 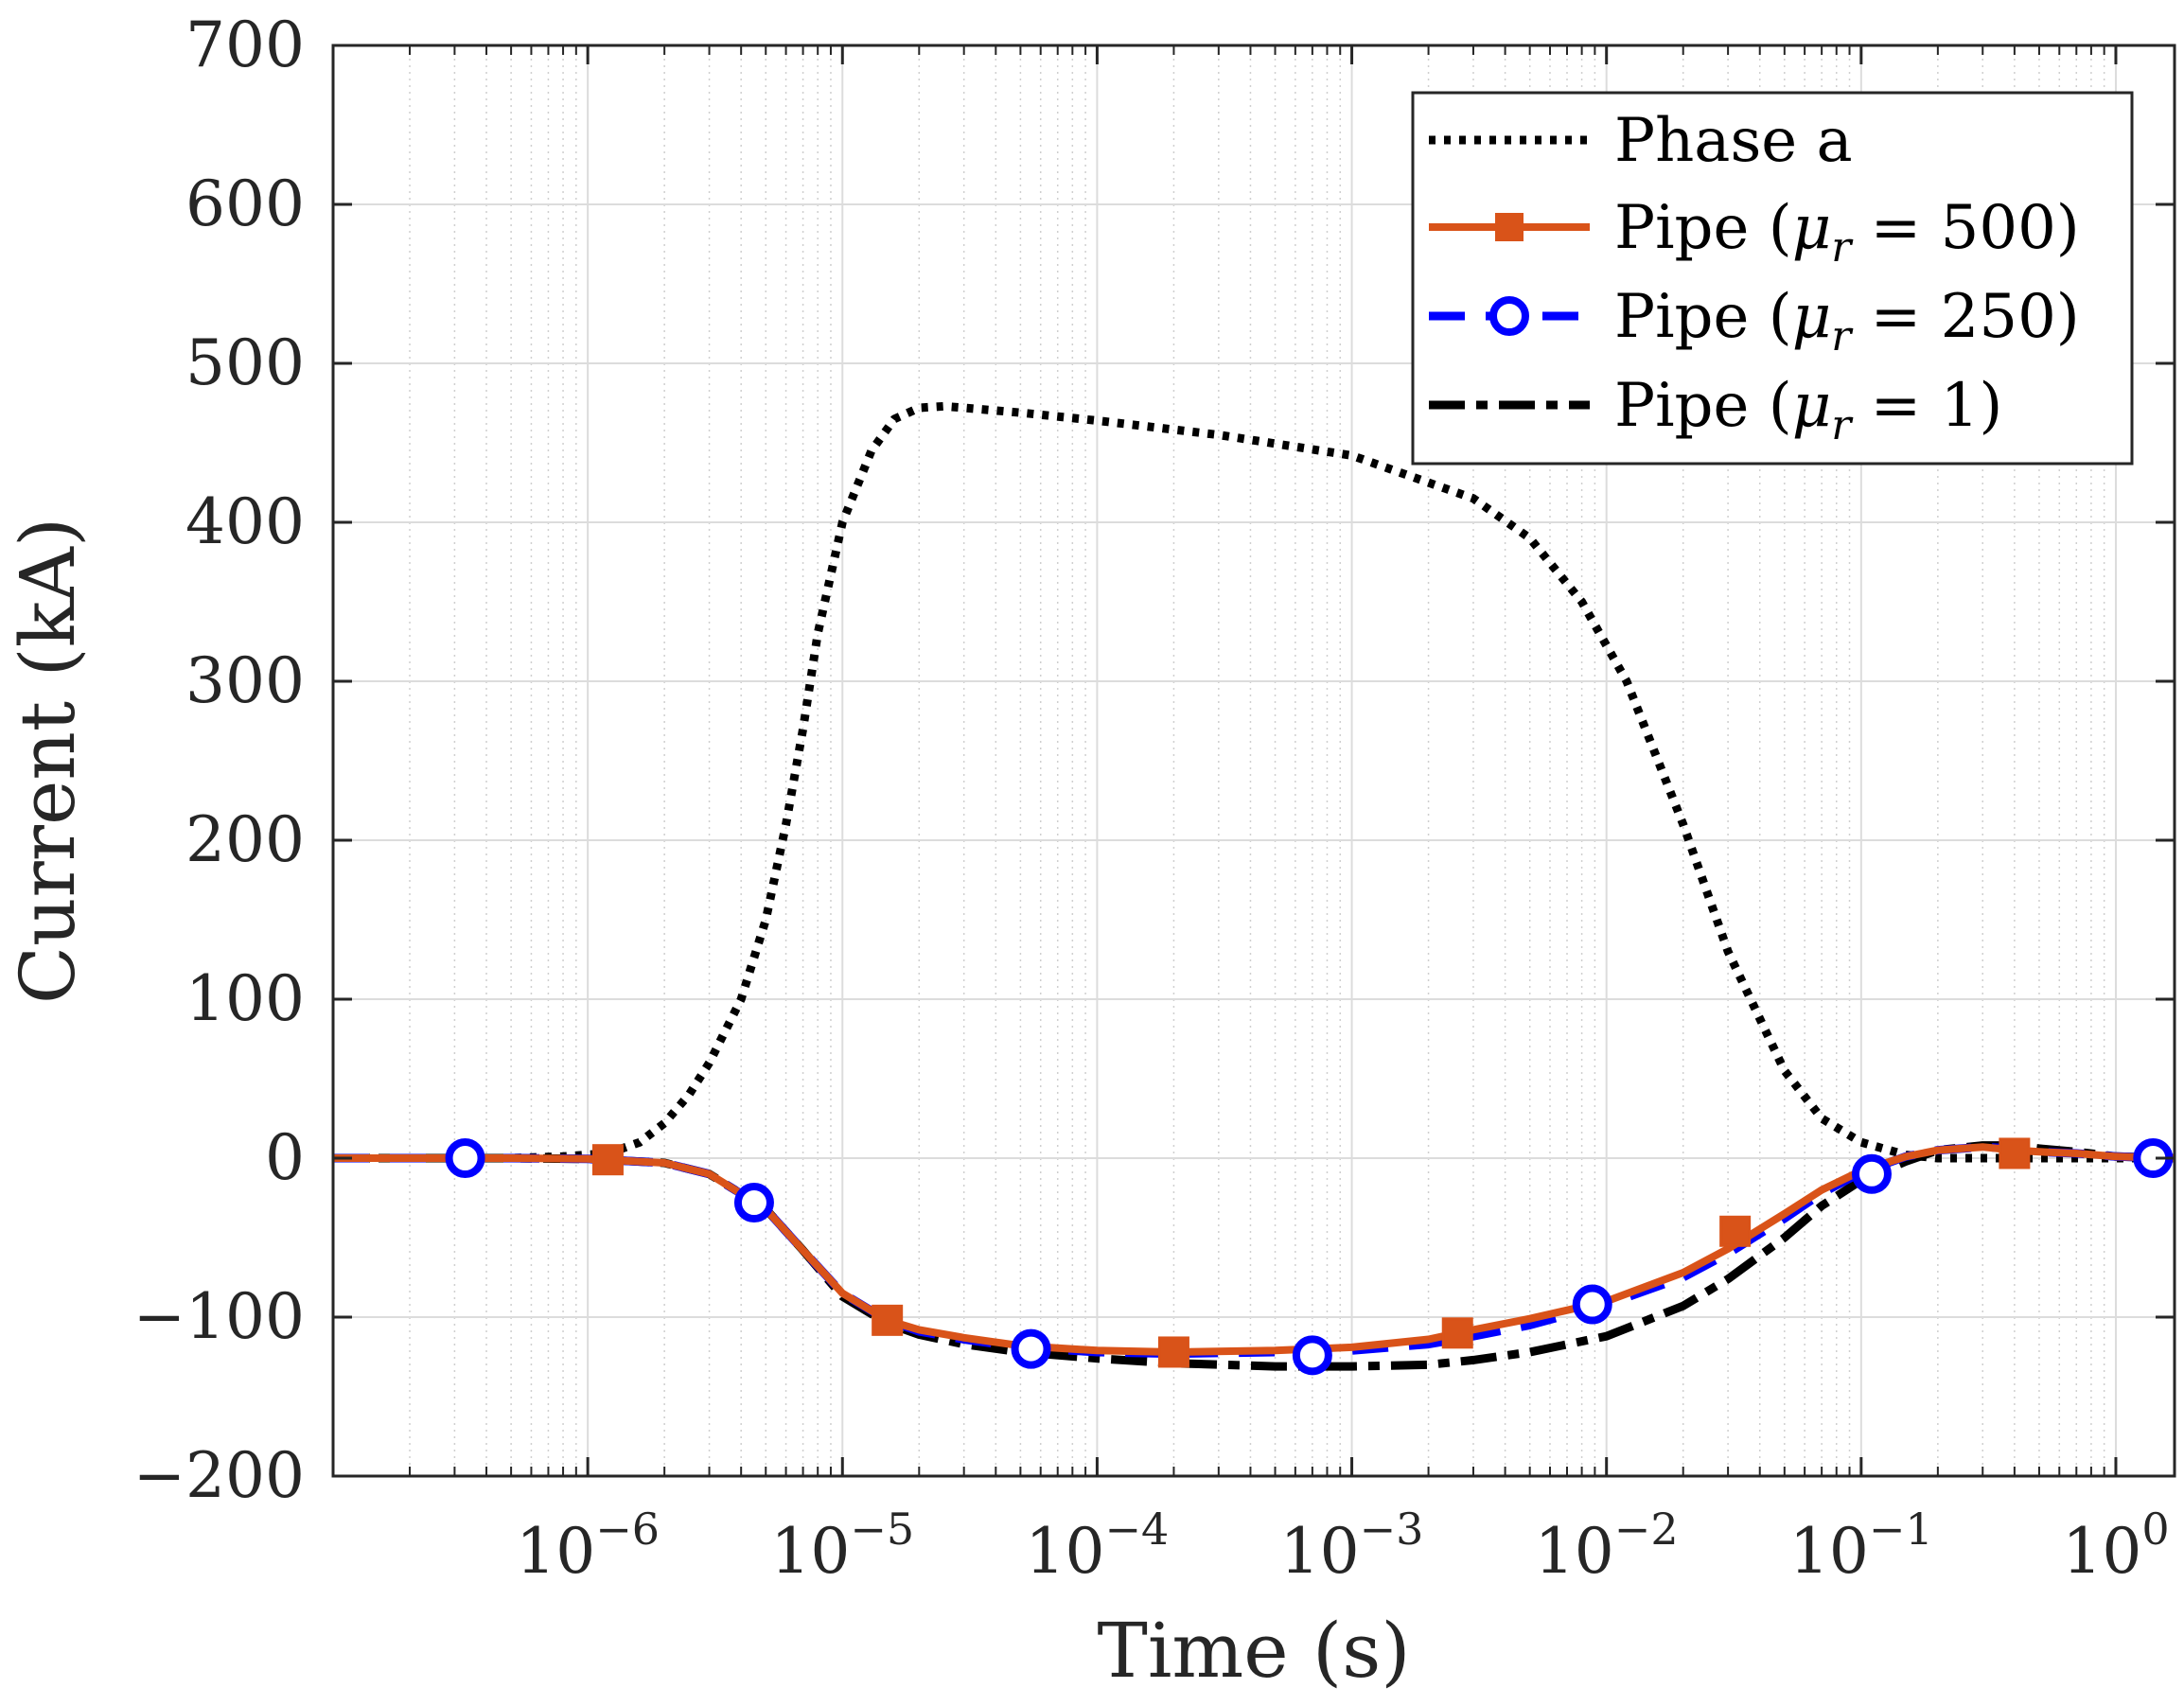 What do you see at coordinates (285, 1157) in the screenshot?
I see `y-tick-label: 0` at bounding box center [285, 1157].